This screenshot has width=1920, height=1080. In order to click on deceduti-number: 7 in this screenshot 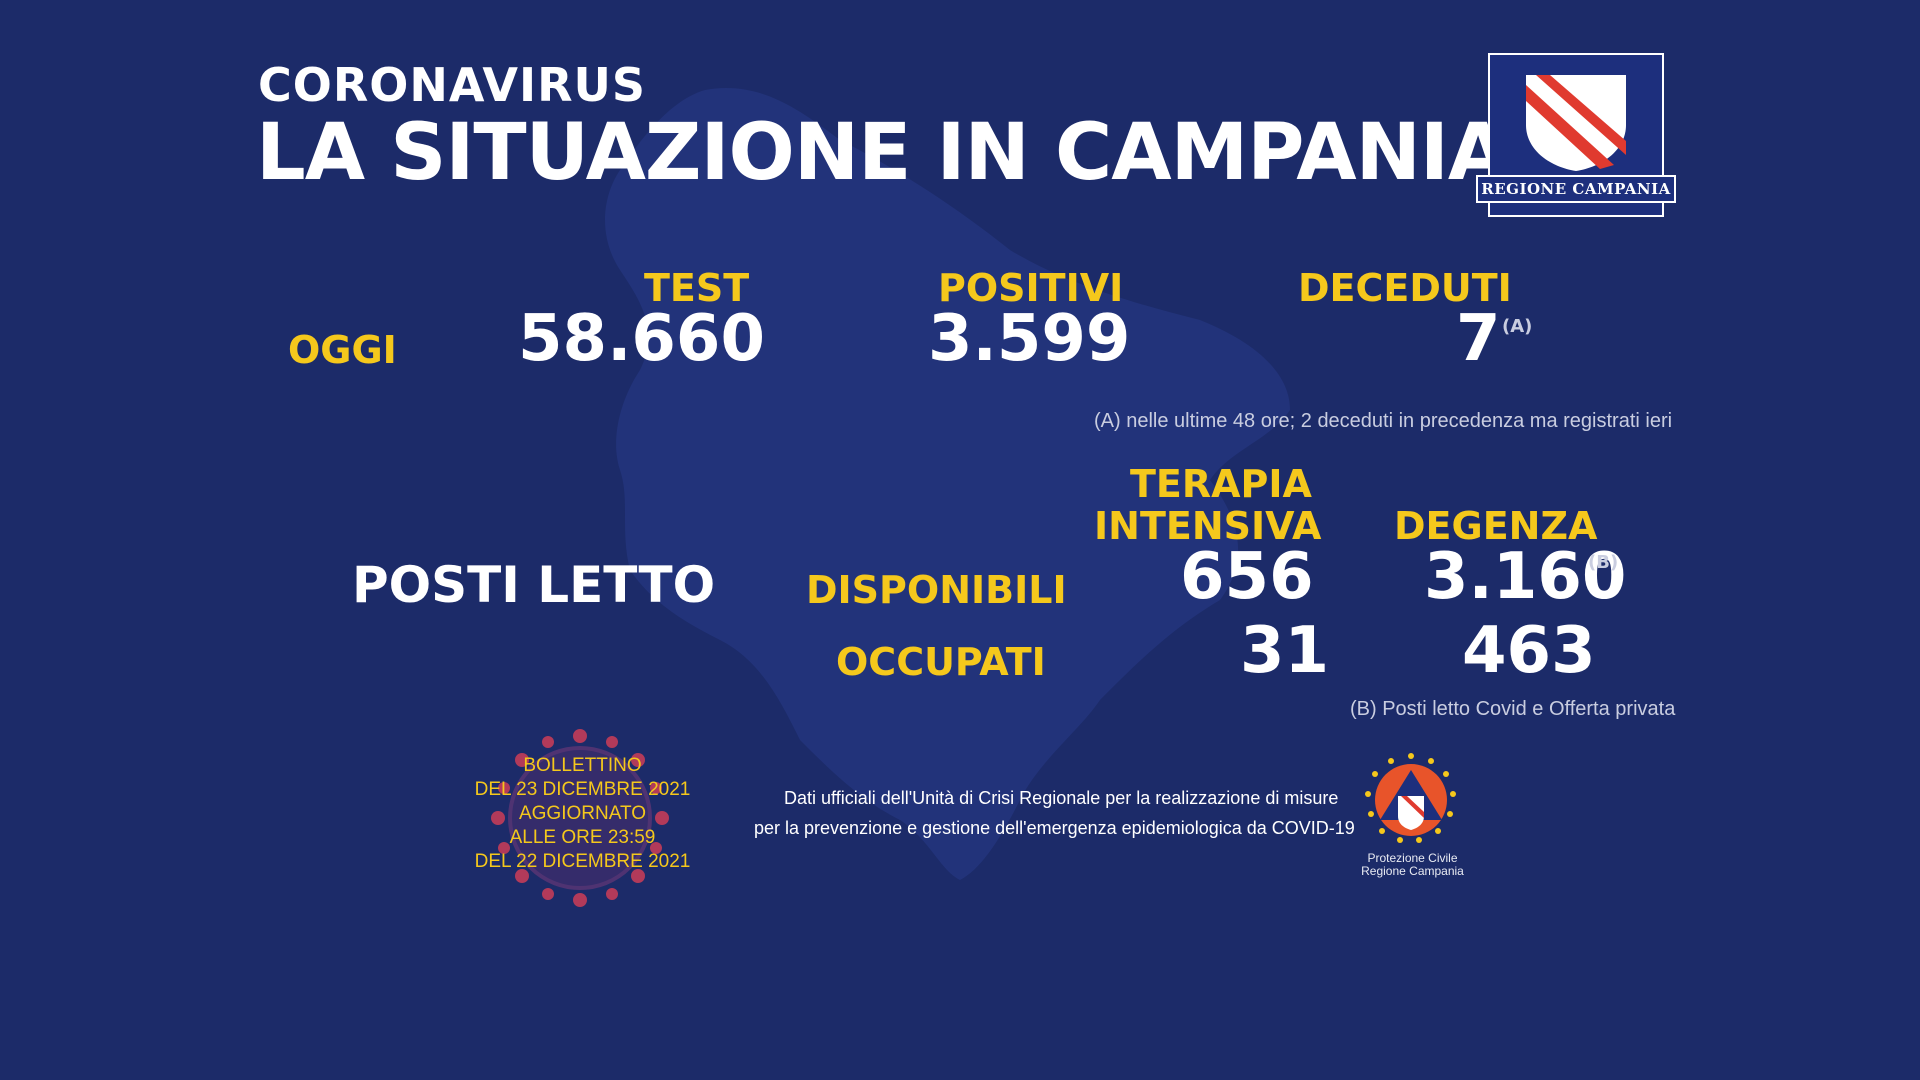, I will do `click(1478, 339)`.